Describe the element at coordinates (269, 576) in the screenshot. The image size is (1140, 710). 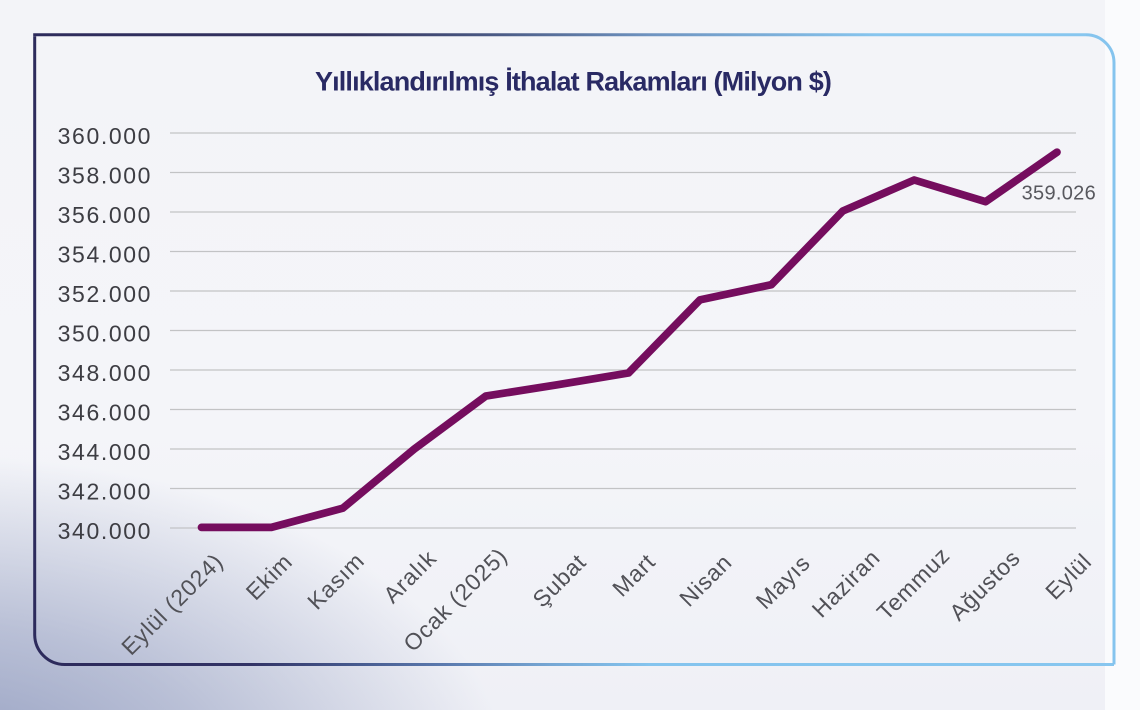
I see `svg-text: Ekim` at that location.